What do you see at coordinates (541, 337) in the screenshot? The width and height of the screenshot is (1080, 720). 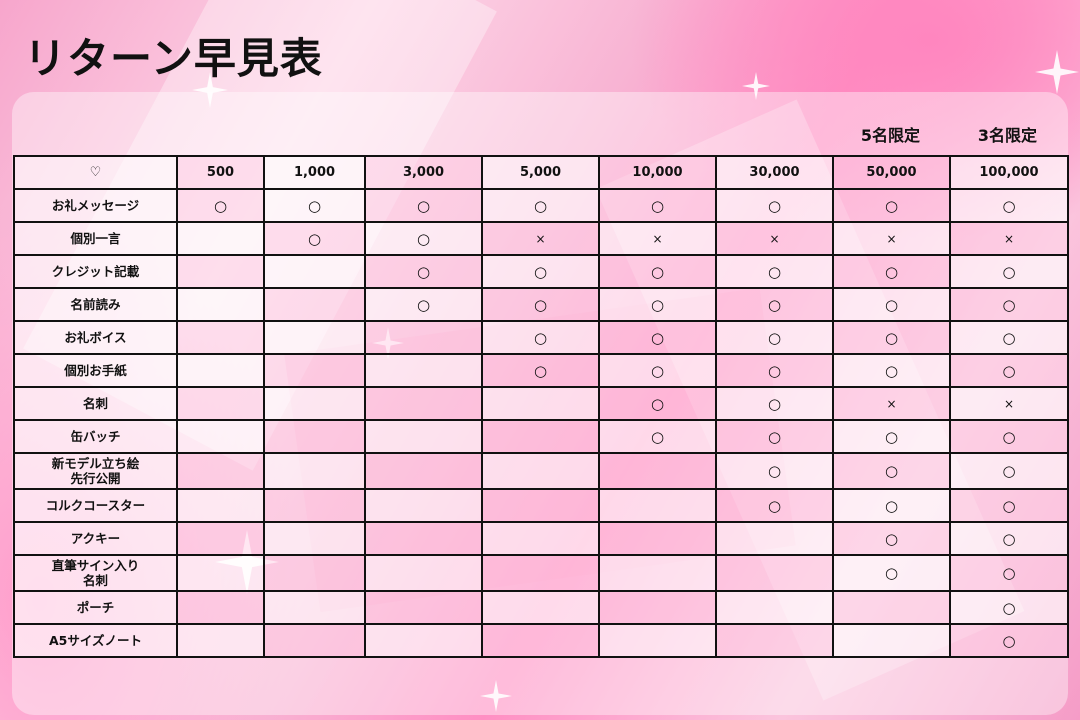 I see `table-row: お礼ボイス ○ ○ ○ ○ ○` at bounding box center [541, 337].